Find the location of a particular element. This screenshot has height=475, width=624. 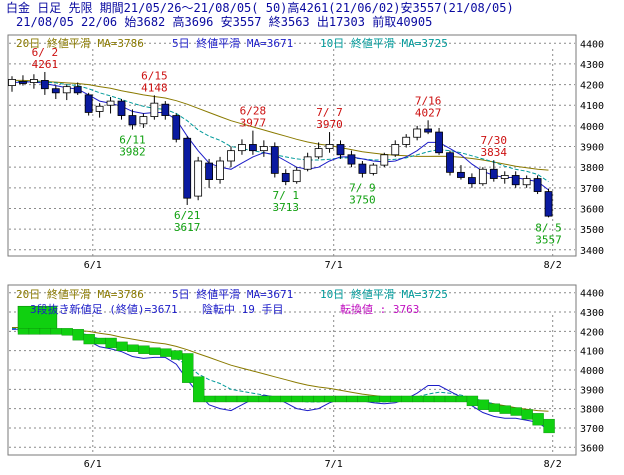

break-x-tick: 6/1 is located at coordinates (93, 464).